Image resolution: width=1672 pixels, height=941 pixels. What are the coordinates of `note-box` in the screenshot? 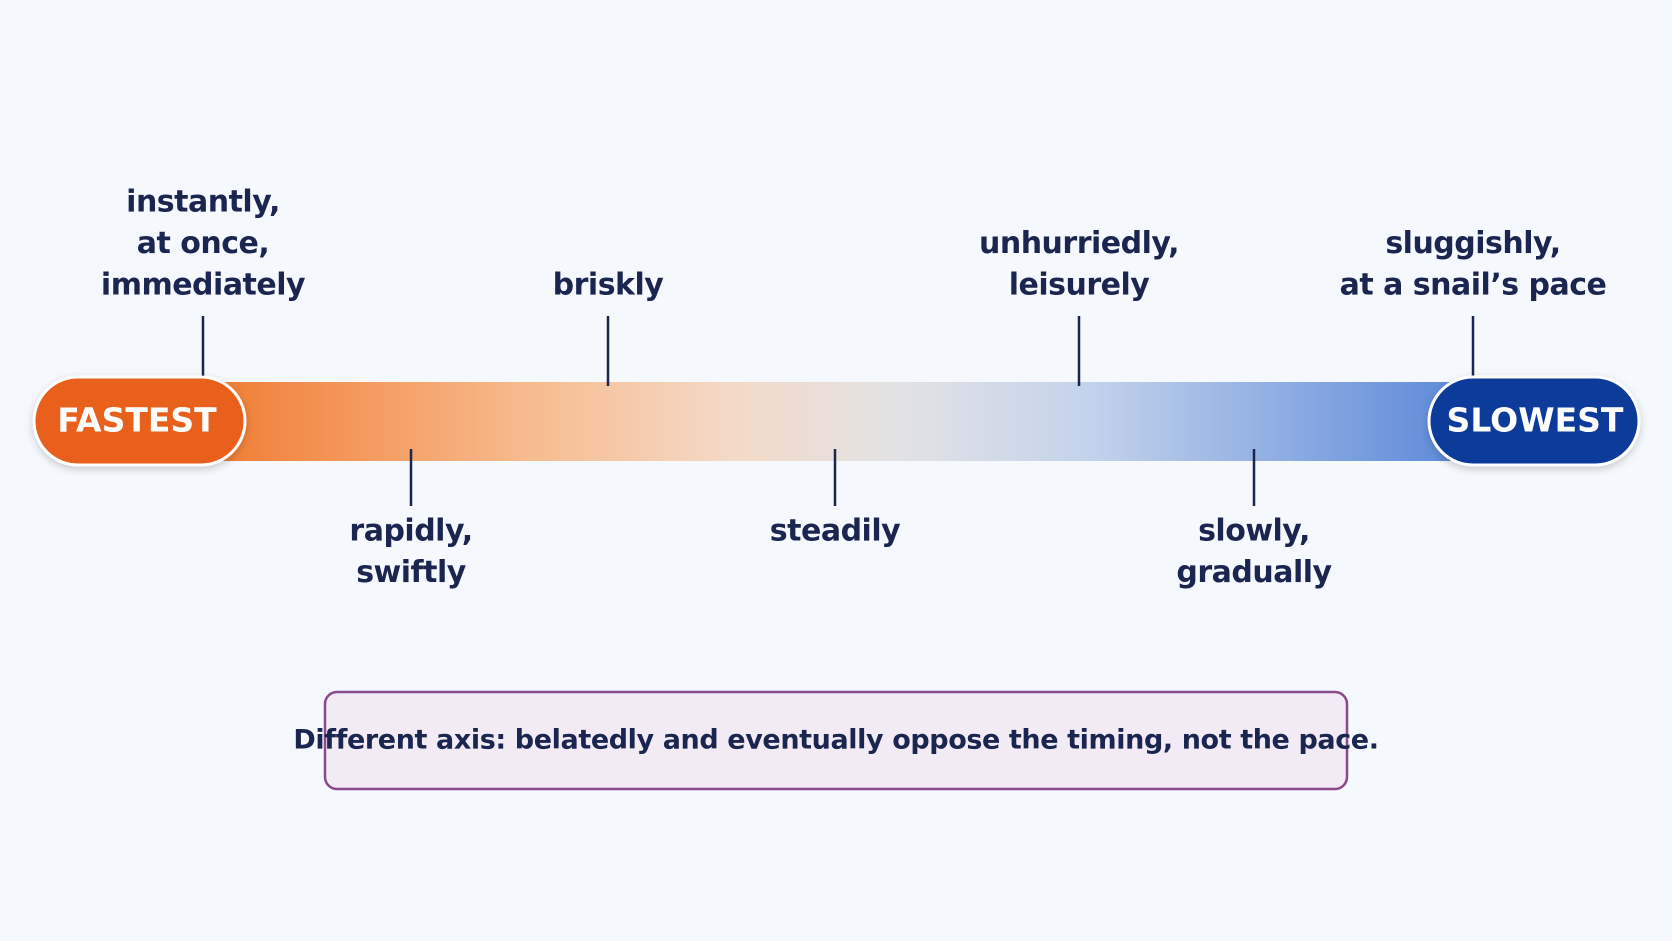 It's located at (836, 740).